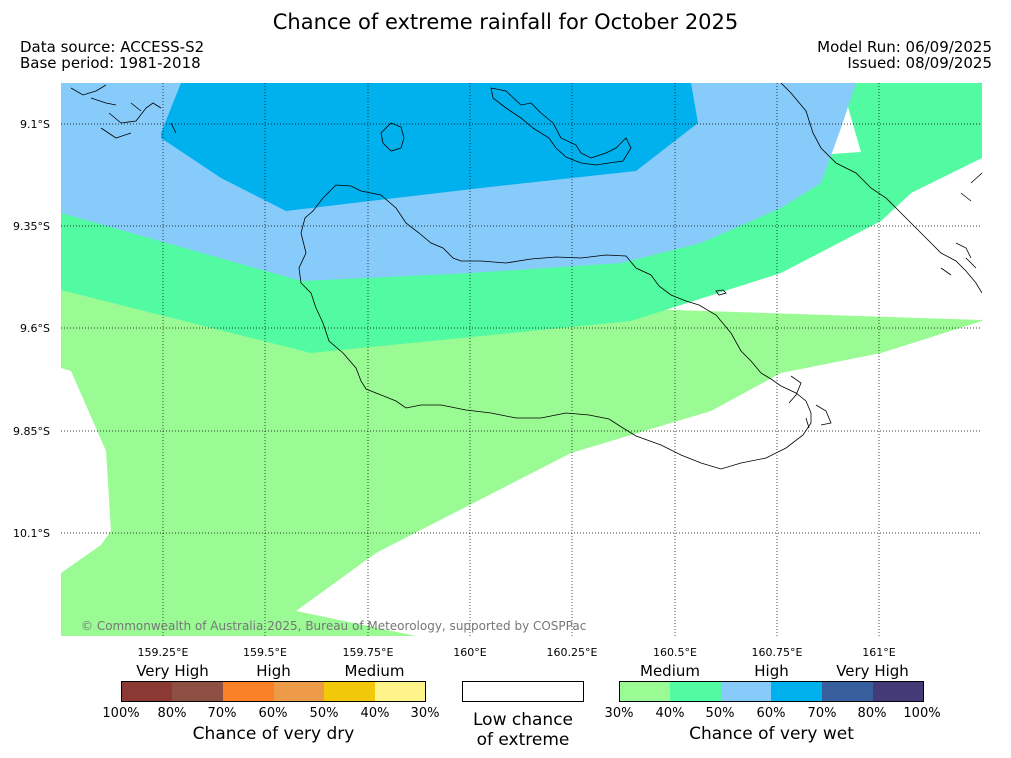  I want to click on lat-label: 9.85°S, so click(31, 431).